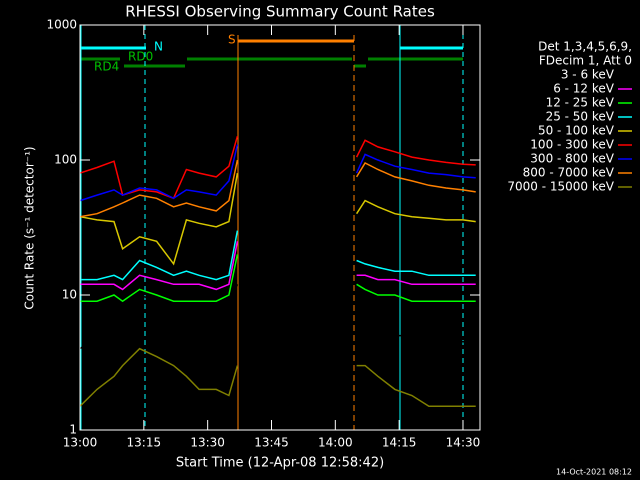 This screenshot has height=480, width=640. Describe the element at coordinates (572, 145) in the screenshot. I see `legend-label: 100 - 300 keV` at that location.